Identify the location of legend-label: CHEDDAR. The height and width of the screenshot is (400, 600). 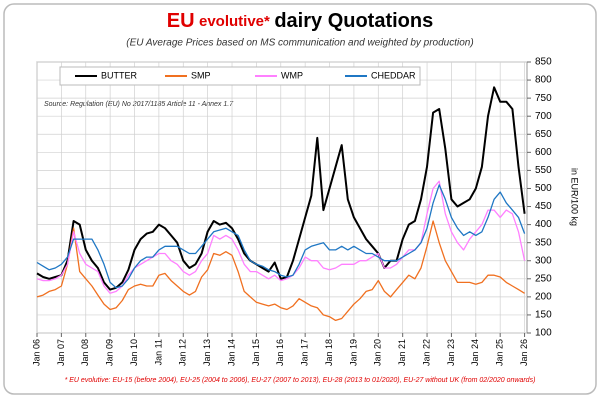
(393, 75).